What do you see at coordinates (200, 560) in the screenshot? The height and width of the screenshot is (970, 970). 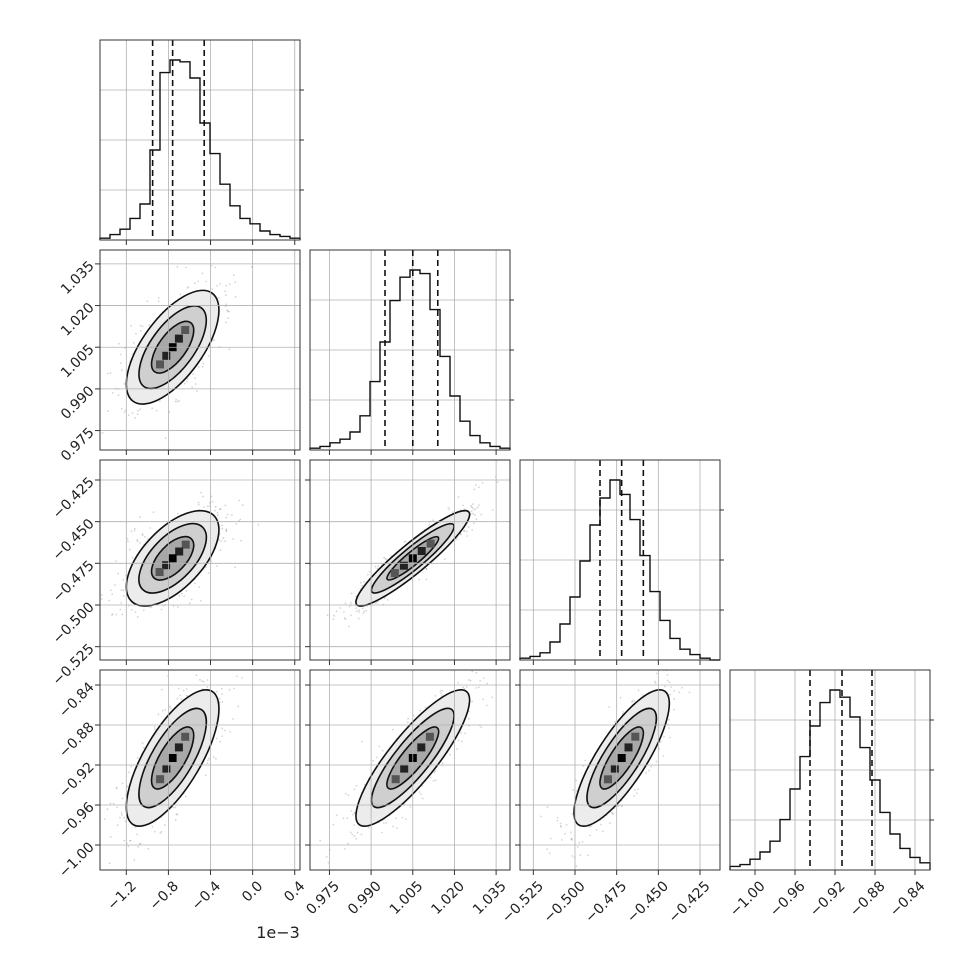 I see `grid-lines` at bounding box center [200, 560].